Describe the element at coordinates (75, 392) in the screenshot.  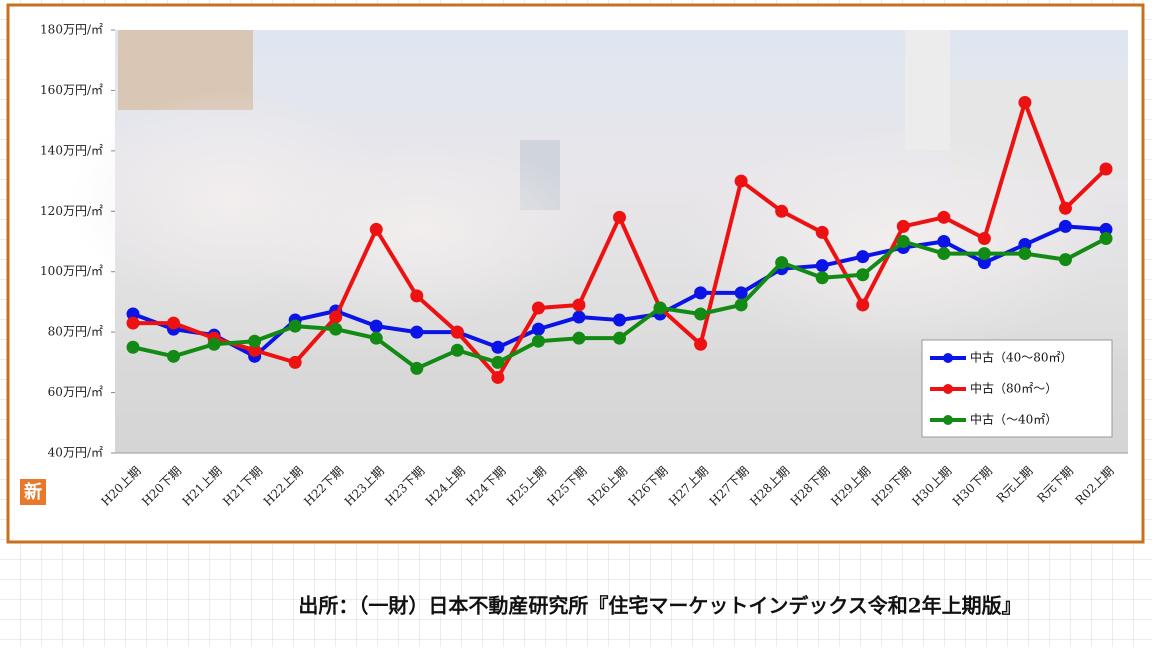
I see `y-tick-label: 60万円/㎡` at that location.